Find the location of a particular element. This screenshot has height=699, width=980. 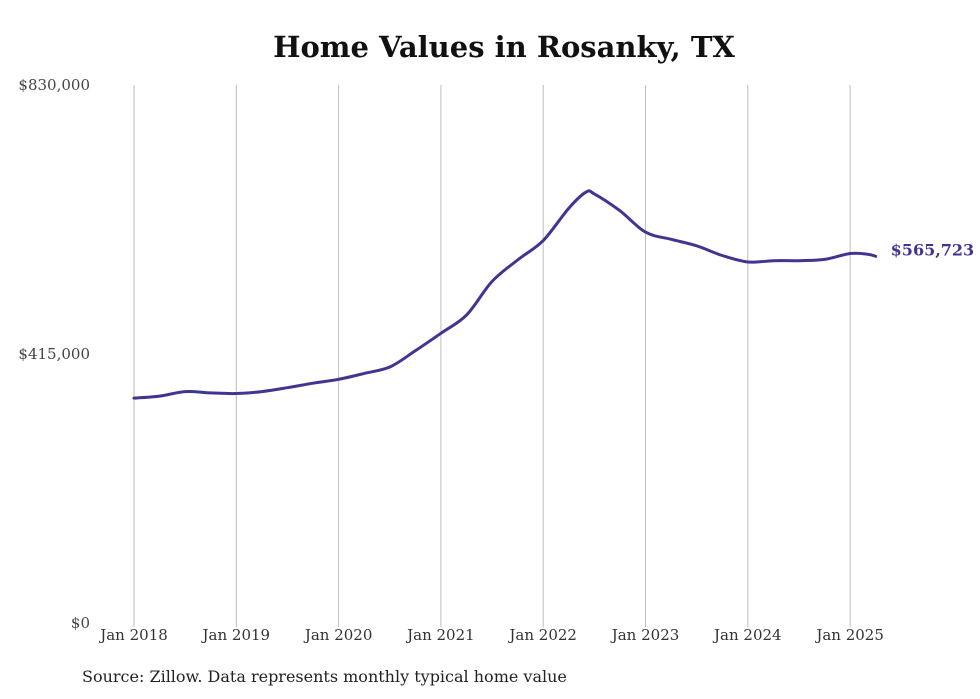

y-tick-label: $415,000 is located at coordinates (54, 354).